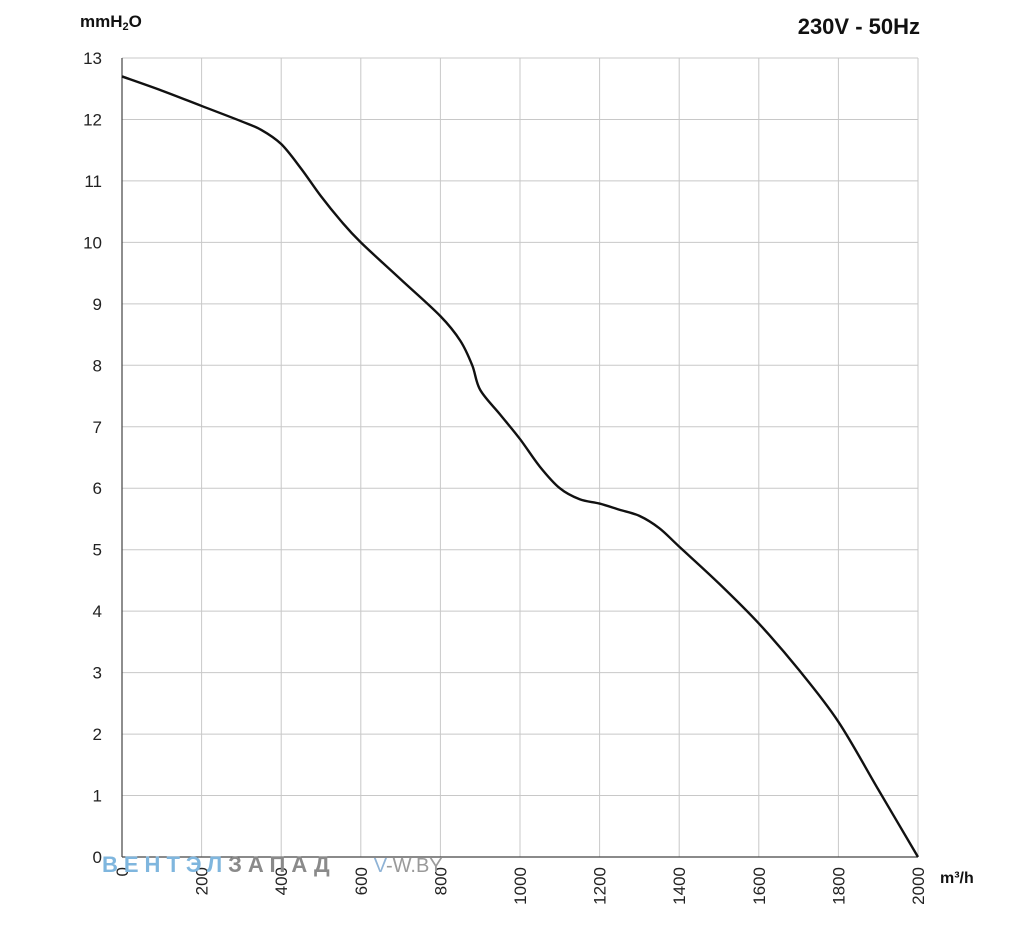 The image size is (1015, 944). Describe the element at coordinates (92, 58) in the screenshot. I see `y-tick-label: 13` at that location.